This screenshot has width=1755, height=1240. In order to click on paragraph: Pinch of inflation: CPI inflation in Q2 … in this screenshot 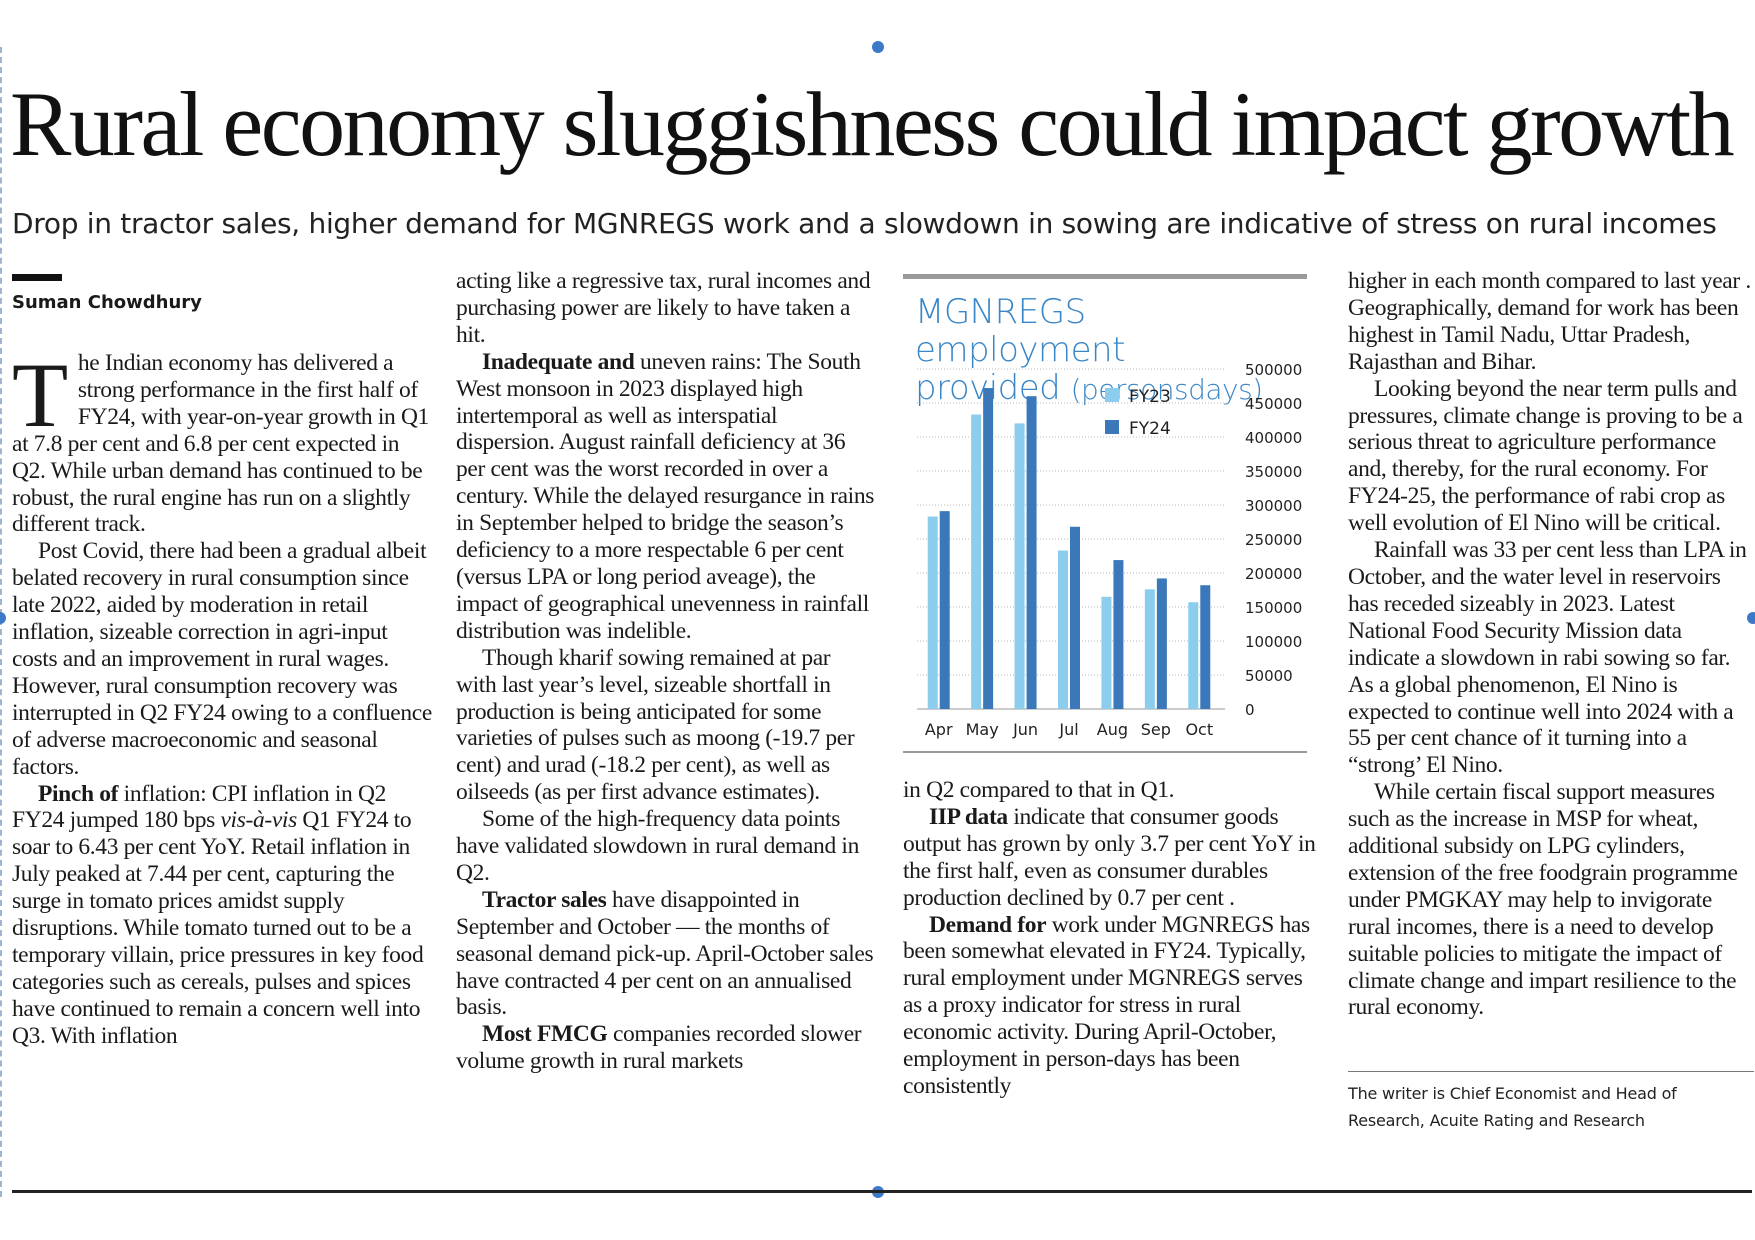, I will do `click(218, 914)`.